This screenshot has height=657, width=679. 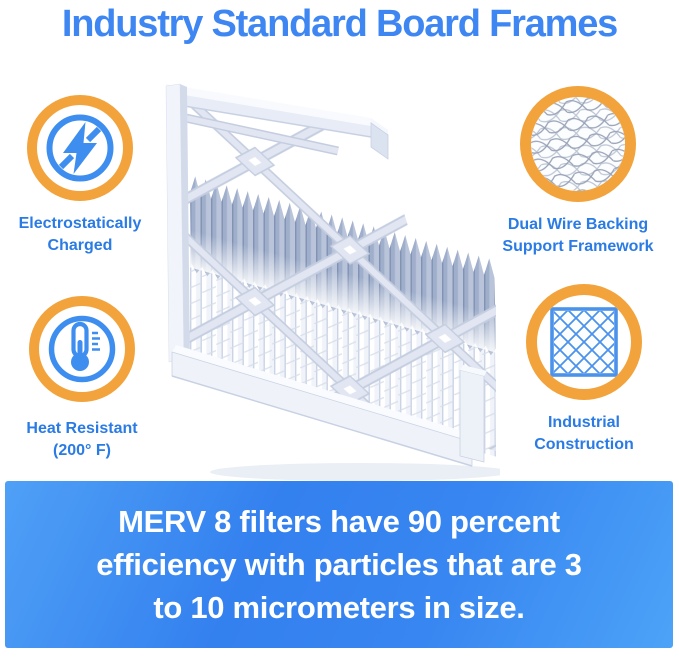 I want to click on feature-label-electrostatic: Electrostatically Charged, so click(x=80, y=235).